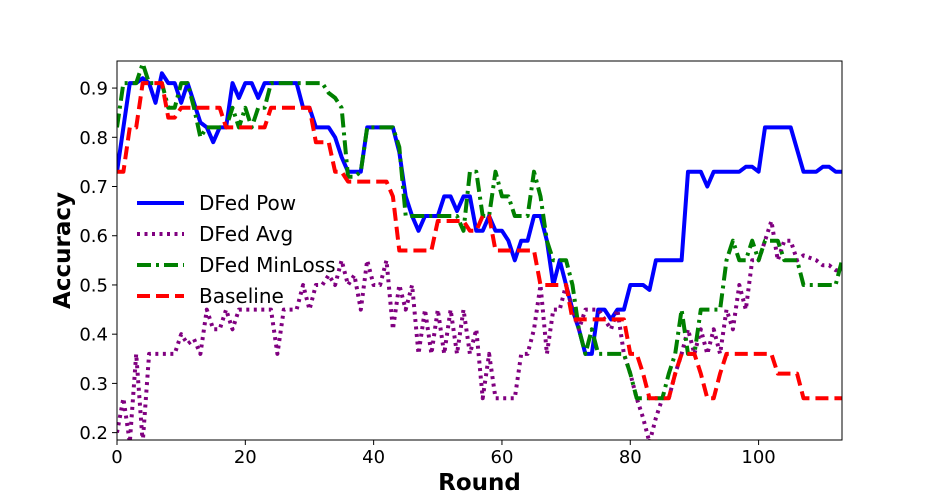 Image resolution: width=936 pixels, height=504 pixels. What do you see at coordinates (236, 249) in the screenshot?
I see `legend: DFed Pow DFed Avg DFed MinLoss Baseline` at bounding box center [236, 249].